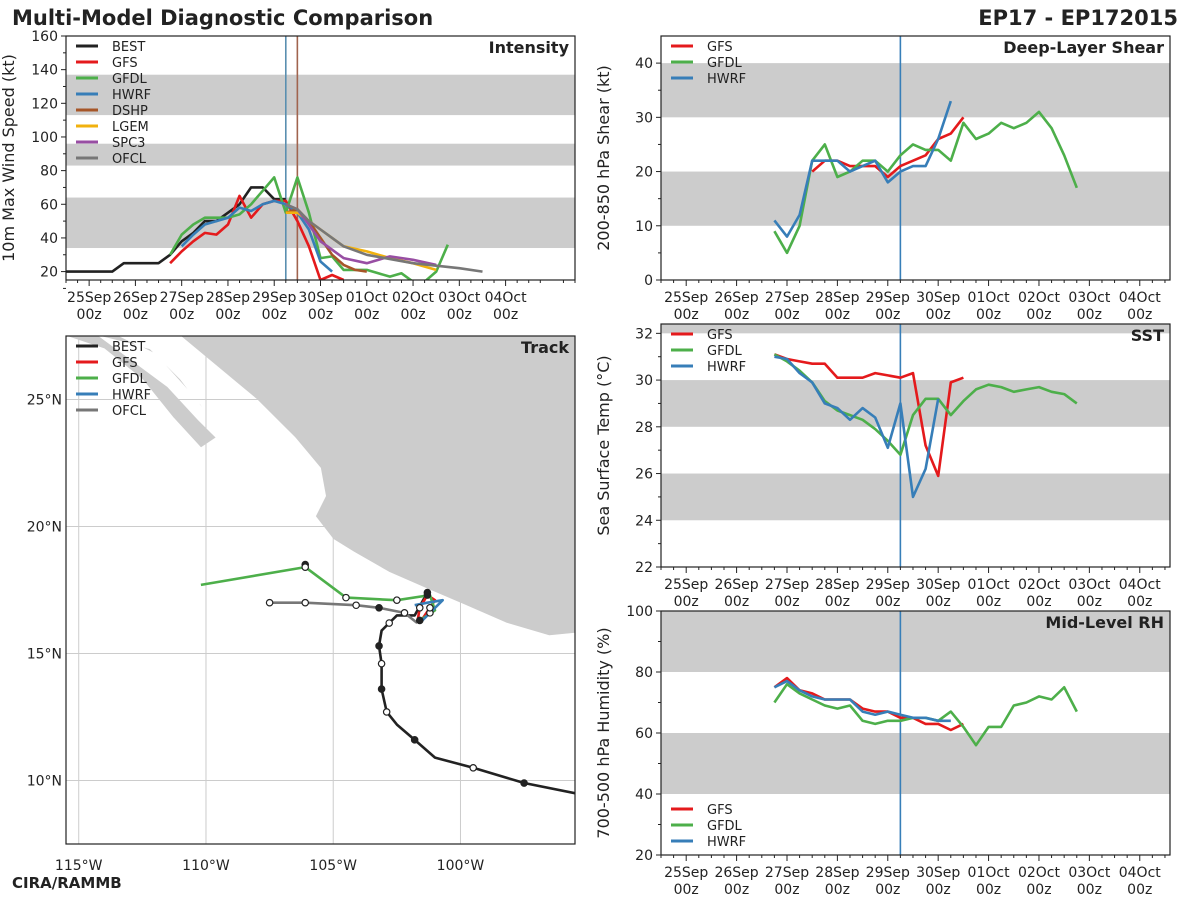 The width and height of the screenshot is (1200, 900). What do you see at coordinates (686, 585) in the screenshot?
I see `x-tick-label: 25Sep` at bounding box center [686, 585].